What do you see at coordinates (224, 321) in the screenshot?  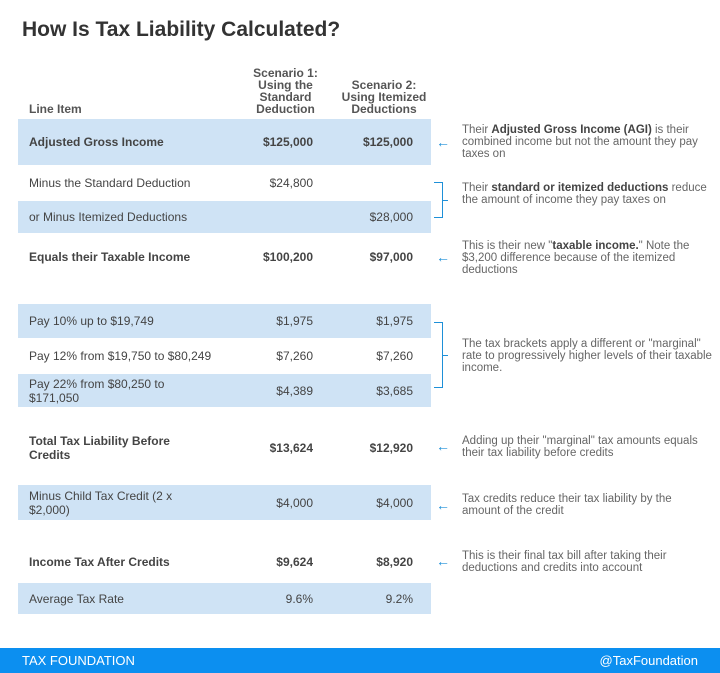 I see `table-row: Pay 10% up to $19,749 $1,975 $1,975` at bounding box center [224, 321].